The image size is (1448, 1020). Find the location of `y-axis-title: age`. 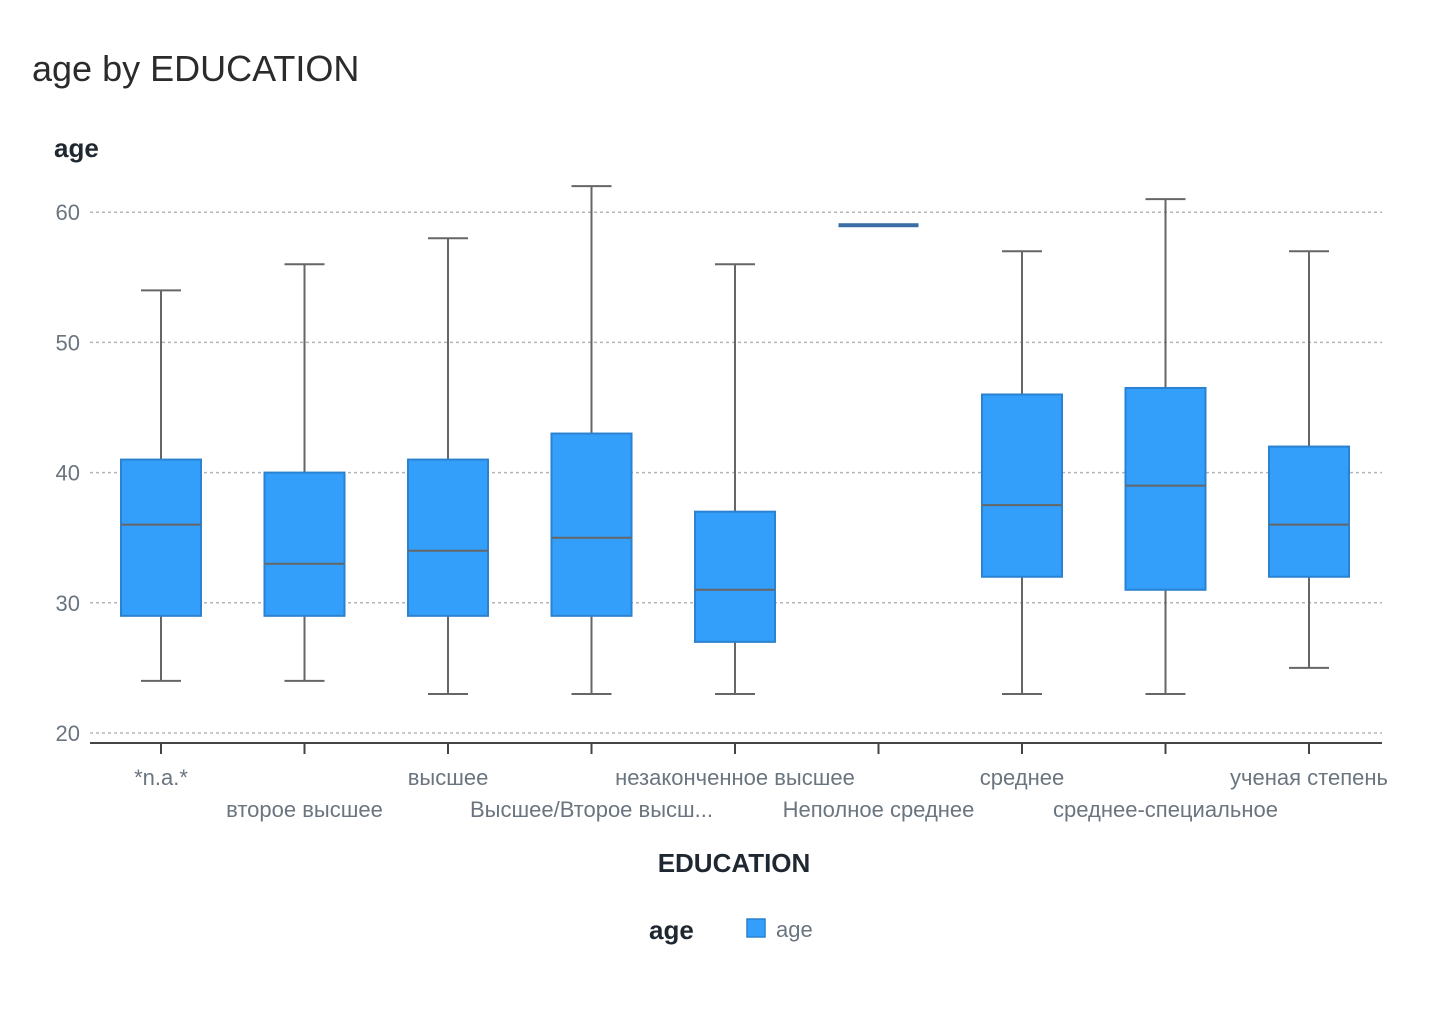

y-axis-title: age is located at coordinates (76, 148).